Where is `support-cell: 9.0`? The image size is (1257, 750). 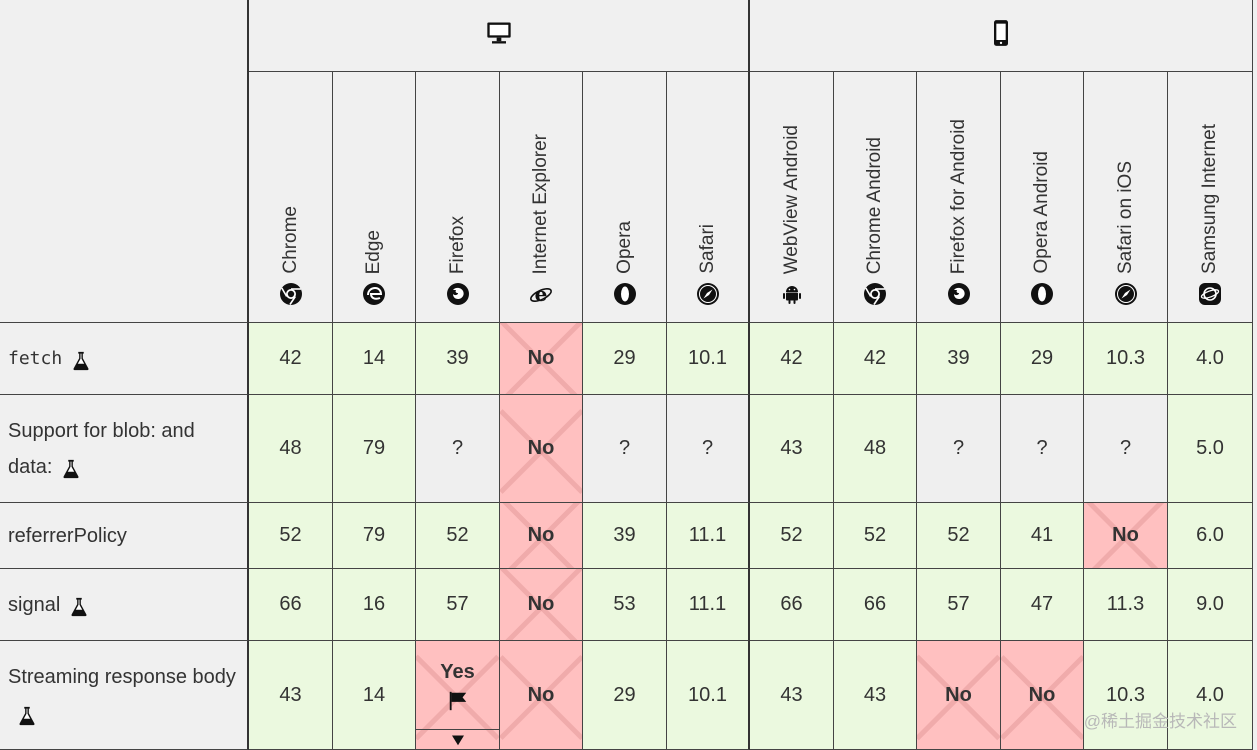
support-cell: 9.0 is located at coordinates (1210, 605).